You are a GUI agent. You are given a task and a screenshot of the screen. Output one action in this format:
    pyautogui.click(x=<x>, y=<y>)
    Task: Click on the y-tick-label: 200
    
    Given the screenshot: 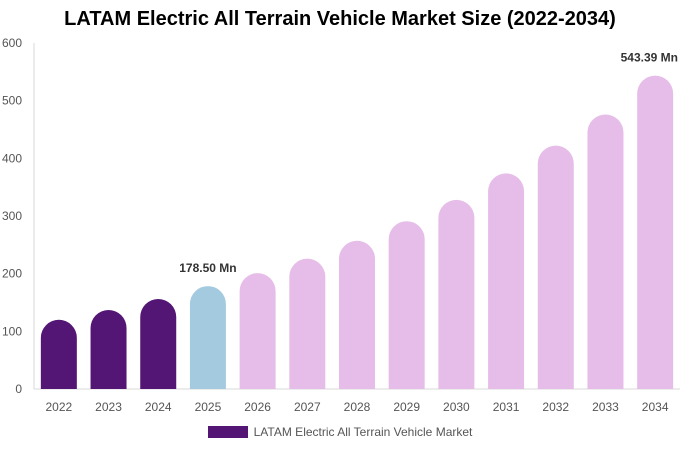 What is the action you would take?
    pyautogui.click(x=12, y=274)
    